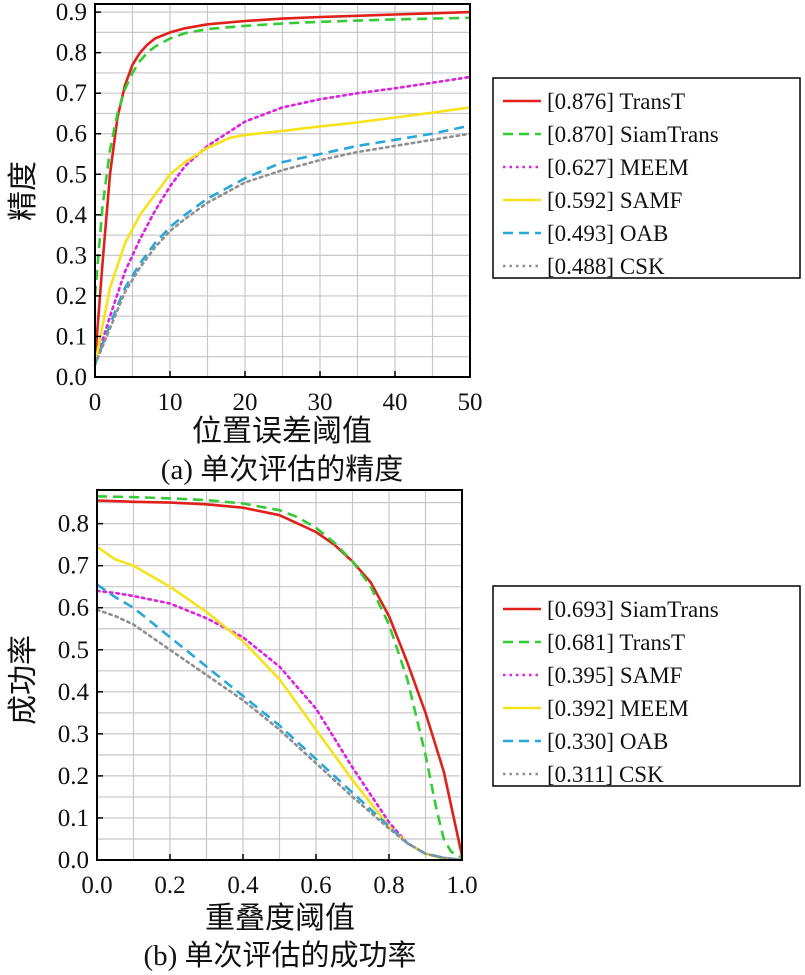  I want to click on precision-chart-legend-label-2: [0.627] MEEM, so click(618, 167).